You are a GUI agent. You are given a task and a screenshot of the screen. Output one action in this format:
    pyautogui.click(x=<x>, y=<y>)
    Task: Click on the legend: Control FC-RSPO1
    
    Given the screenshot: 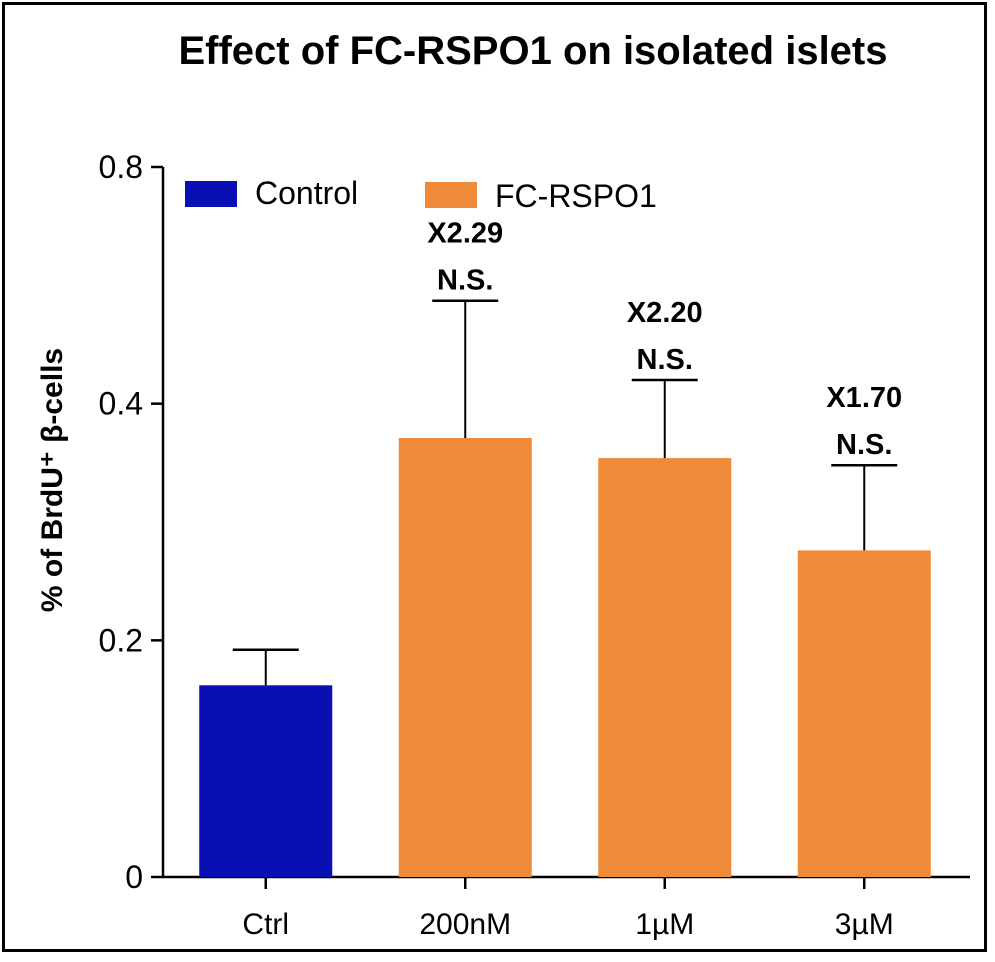 What is the action you would take?
    pyautogui.click(x=421, y=194)
    